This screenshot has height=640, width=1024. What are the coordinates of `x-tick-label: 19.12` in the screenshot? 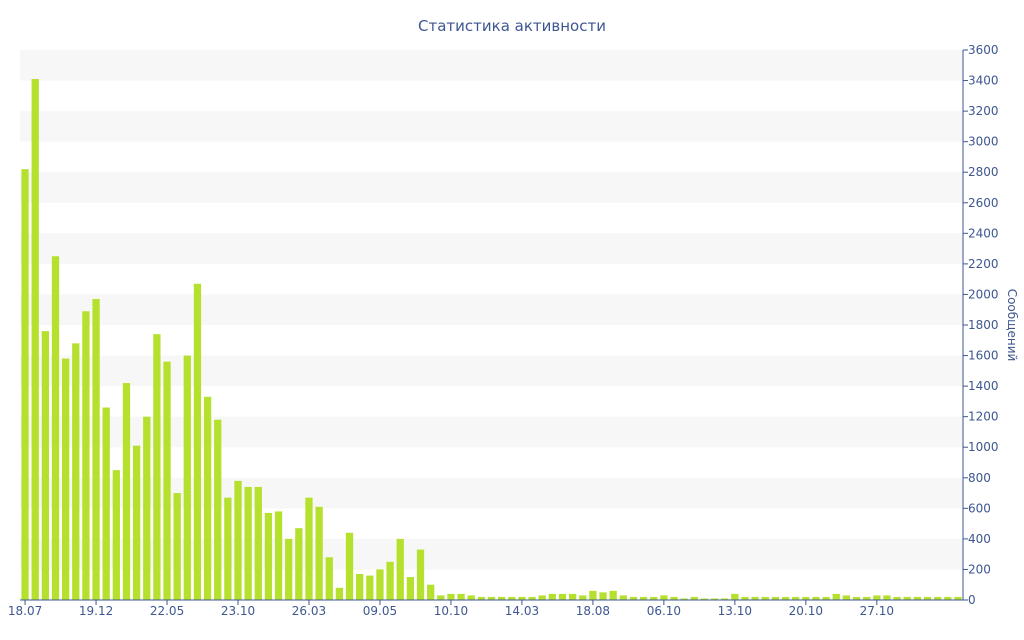 It's located at (96, 611).